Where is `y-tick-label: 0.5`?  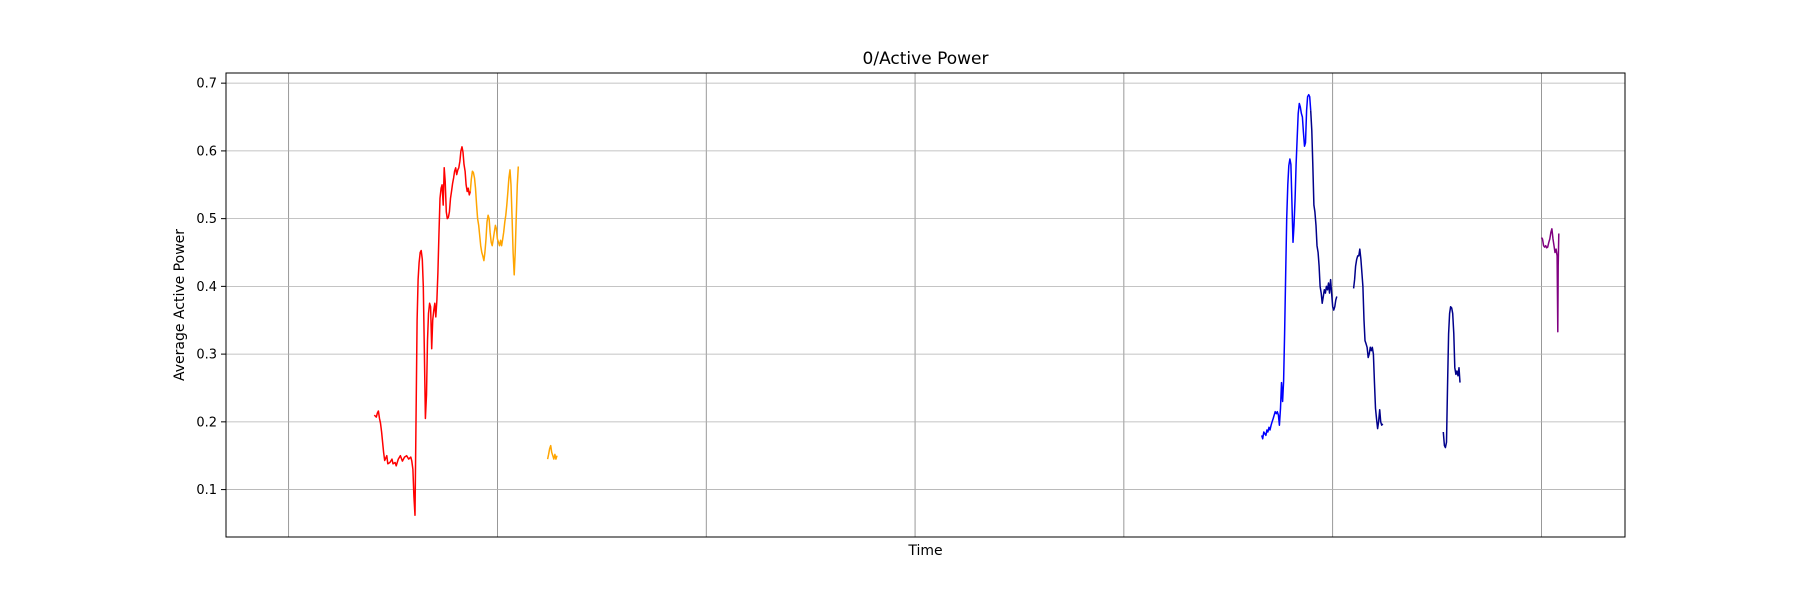 y-tick-label: 0.5 is located at coordinates (206, 219).